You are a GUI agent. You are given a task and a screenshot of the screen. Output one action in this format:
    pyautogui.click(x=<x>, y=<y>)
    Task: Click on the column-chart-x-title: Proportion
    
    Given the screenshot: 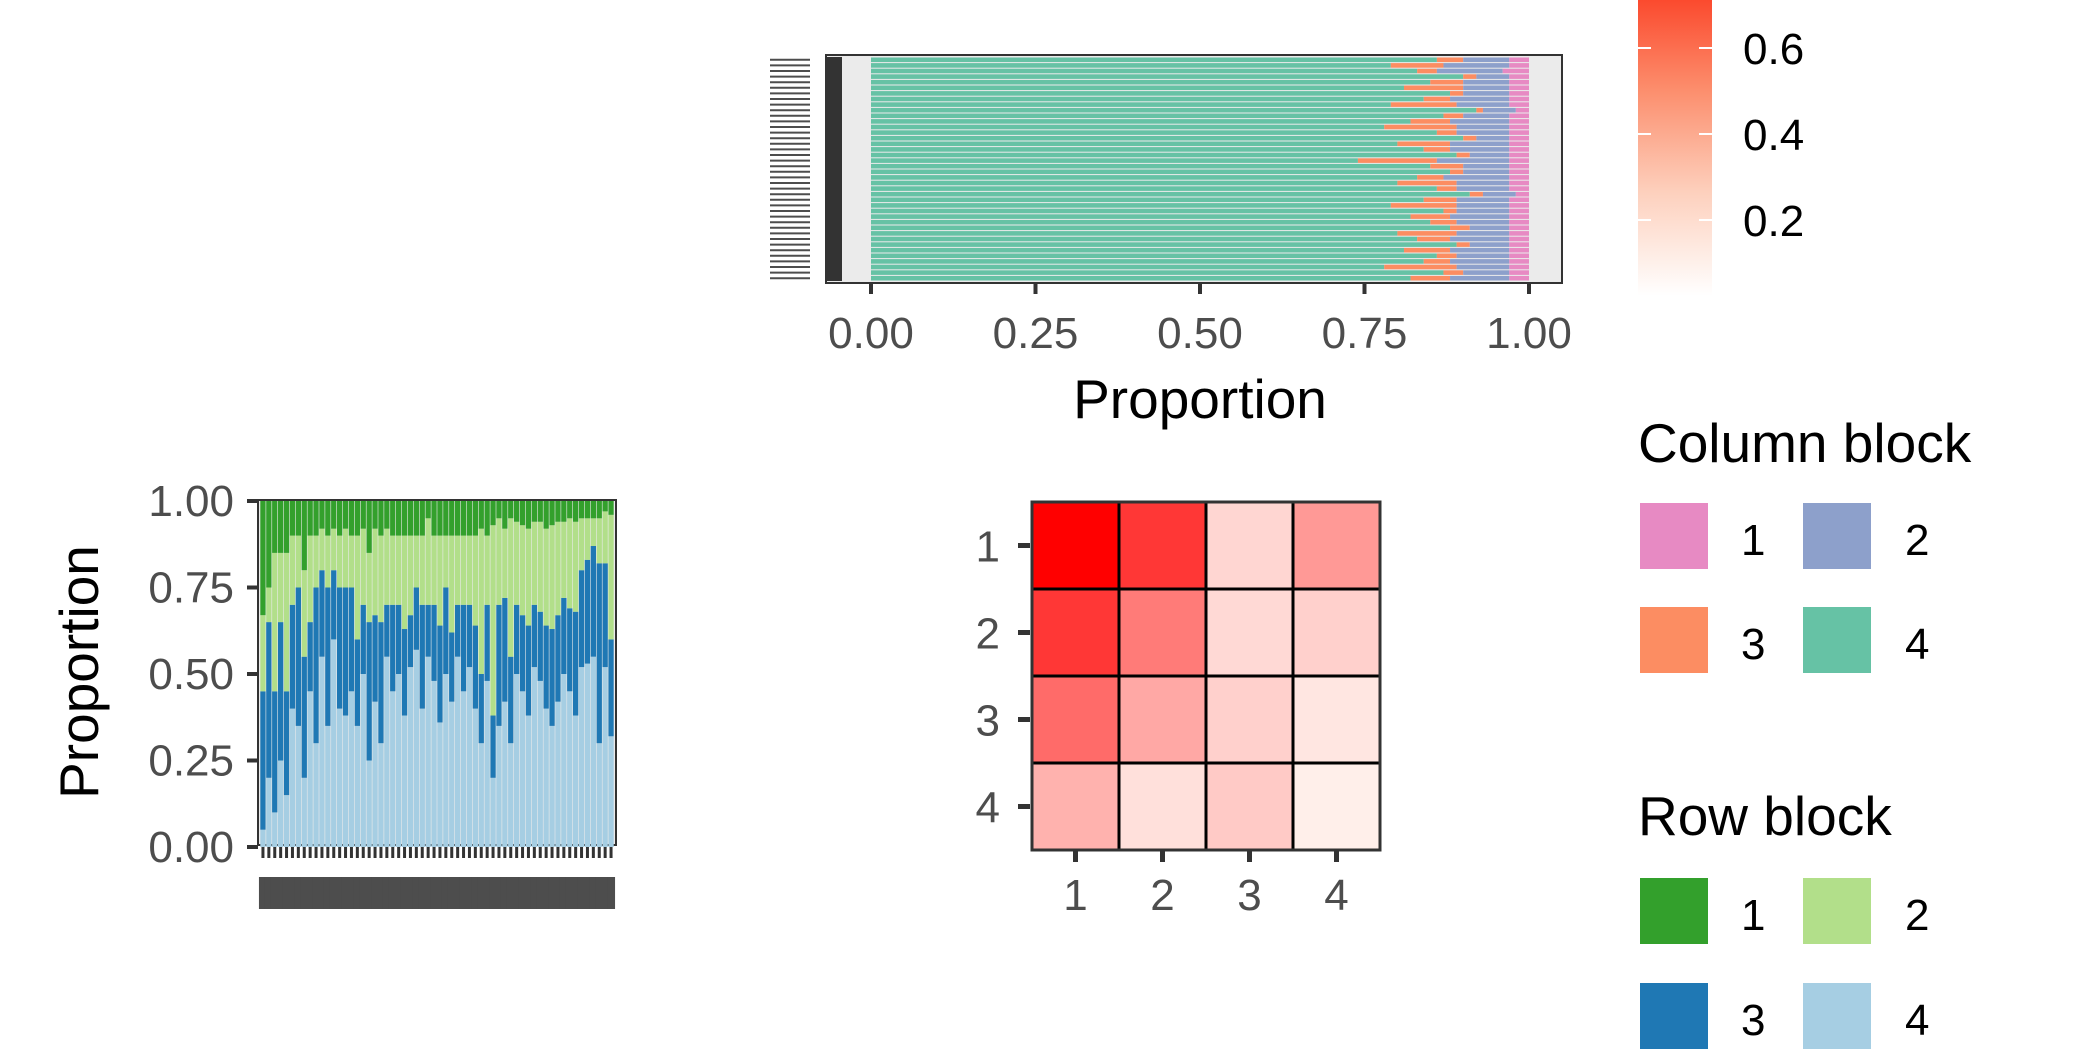 What is the action you would take?
    pyautogui.click(x=1200, y=399)
    